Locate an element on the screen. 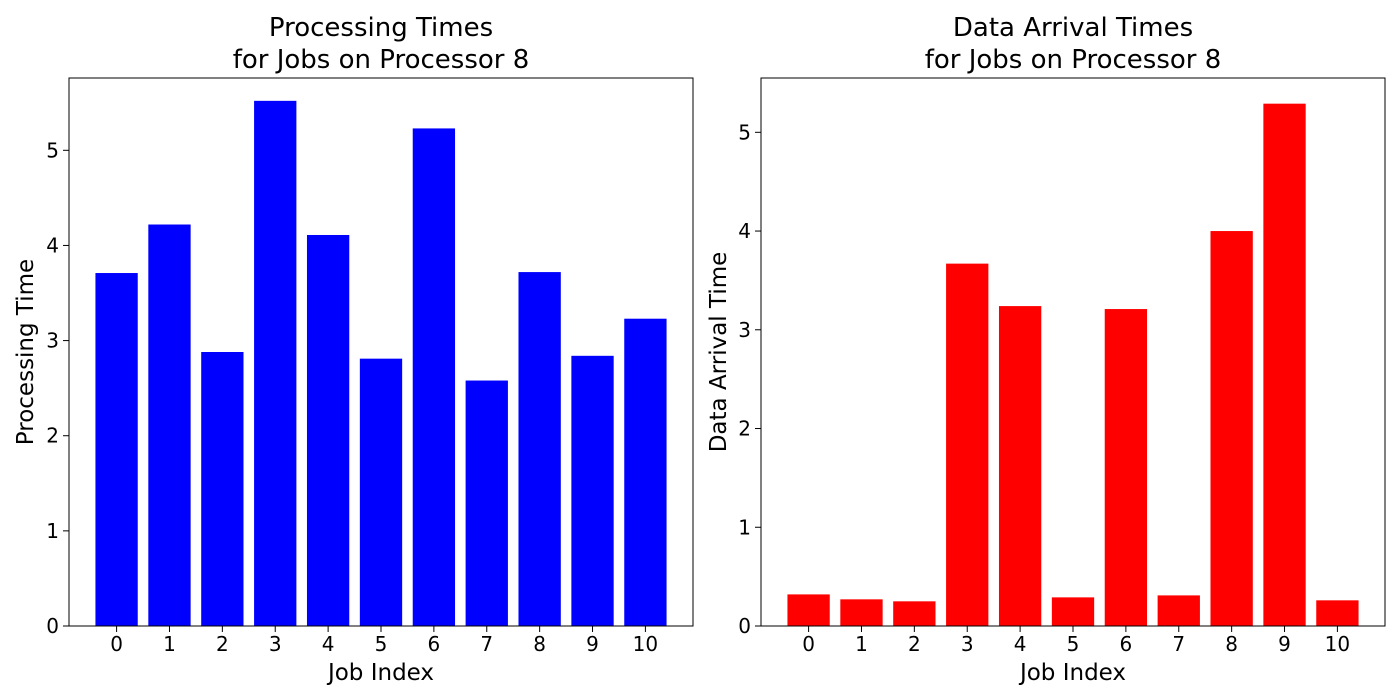  chart-title-line1: Data Arrival Times is located at coordinates (1073, 28).